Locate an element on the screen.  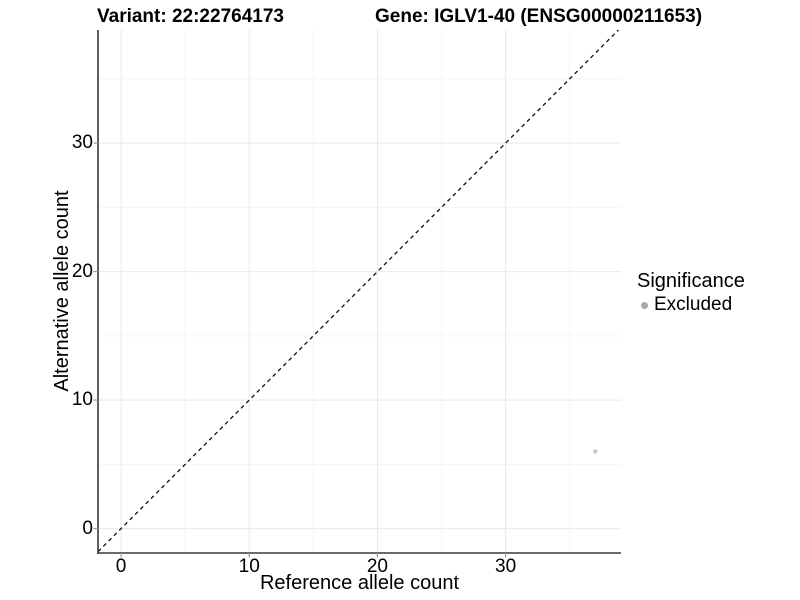
legend-item: Excluded is located at coordinates (691, 305).